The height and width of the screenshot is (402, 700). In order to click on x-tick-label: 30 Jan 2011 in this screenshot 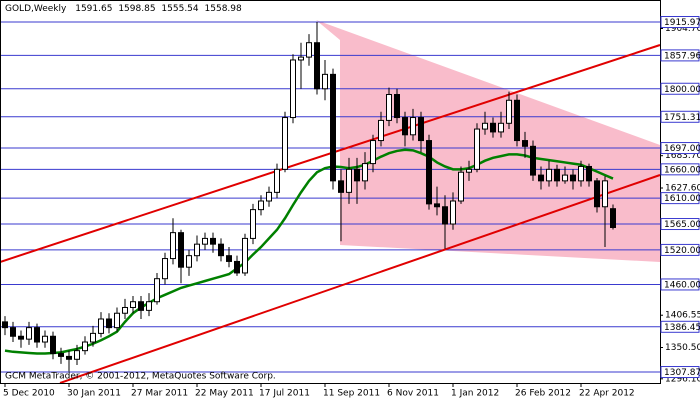, I will do `click(94, 394)`.